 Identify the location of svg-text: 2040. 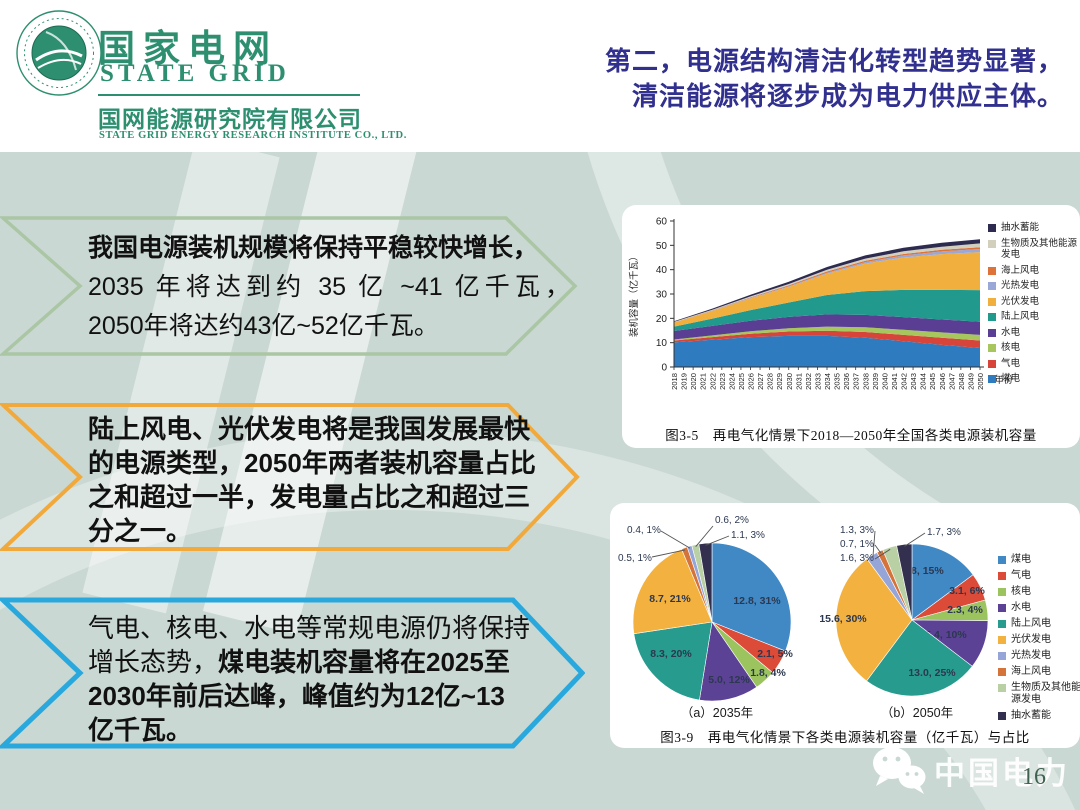
(884, 381).